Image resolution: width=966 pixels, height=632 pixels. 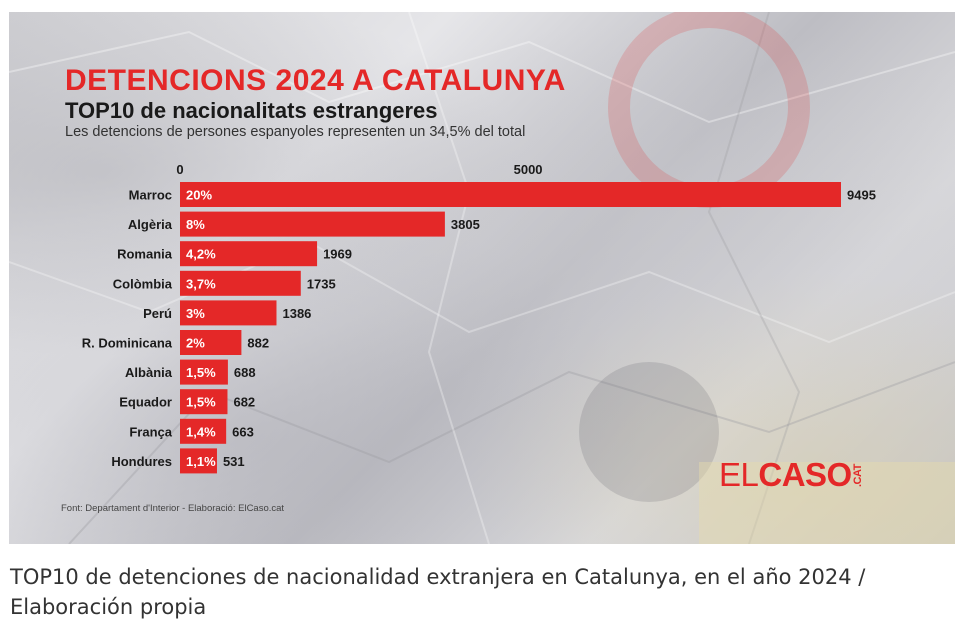 What do you see at coordinates (195, 343) in the screenshot?
I see `percent-label: 2%` at bounding box center [195, 343].